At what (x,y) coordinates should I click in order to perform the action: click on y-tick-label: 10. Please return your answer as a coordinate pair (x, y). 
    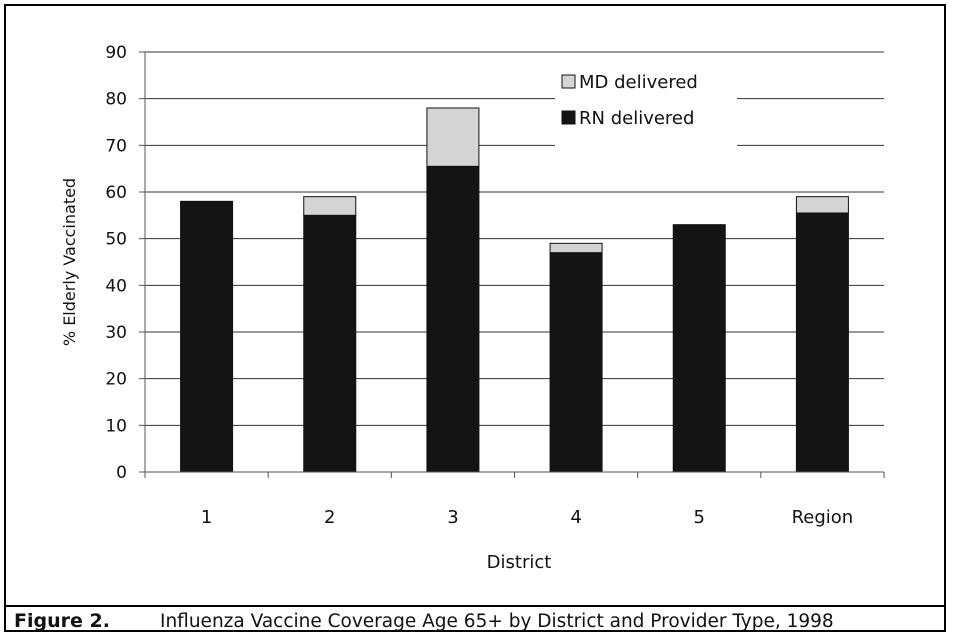
    Looking at the image, I should click on (116, 426).